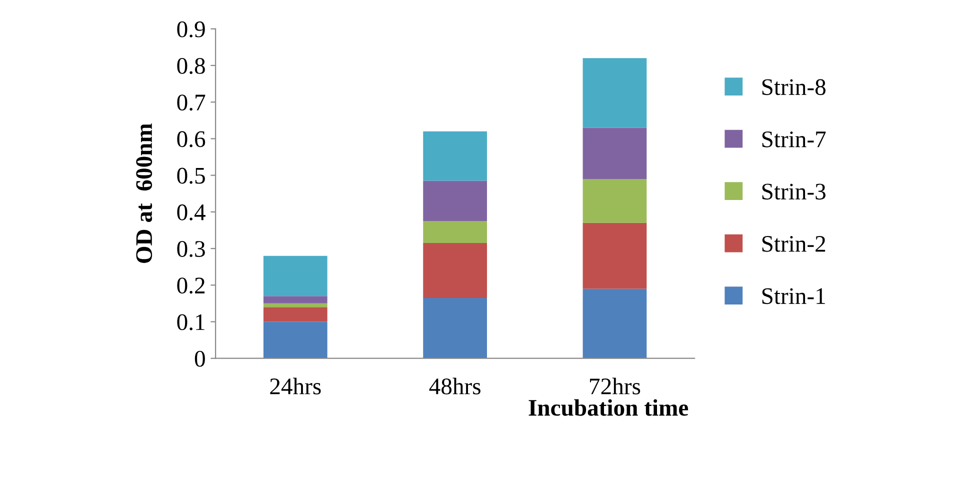 The image size is (958, 481). I want to click on legend-label: Strin-7, so click(794, 139).